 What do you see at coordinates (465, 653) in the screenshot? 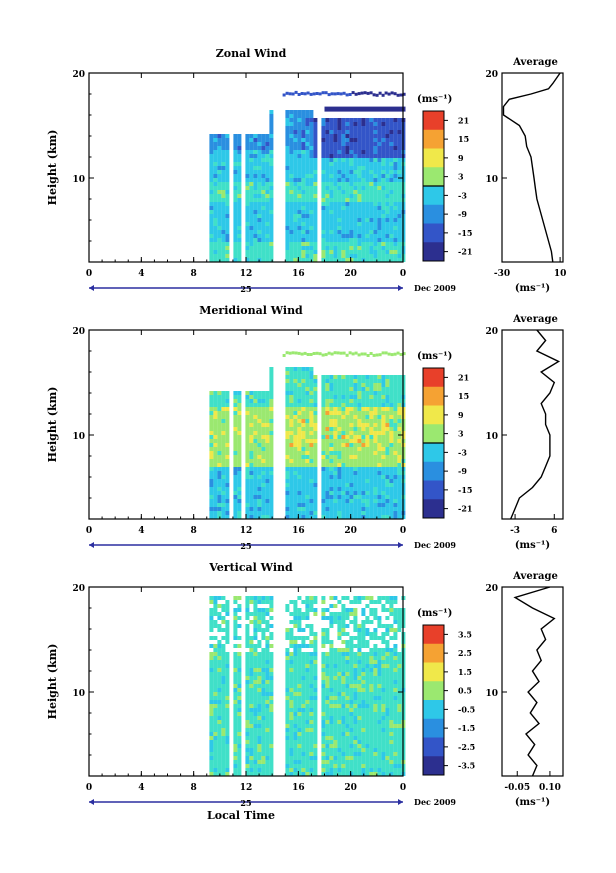
I see `colorbar-tick-label: 2.5` at bounding box center [465, 653].